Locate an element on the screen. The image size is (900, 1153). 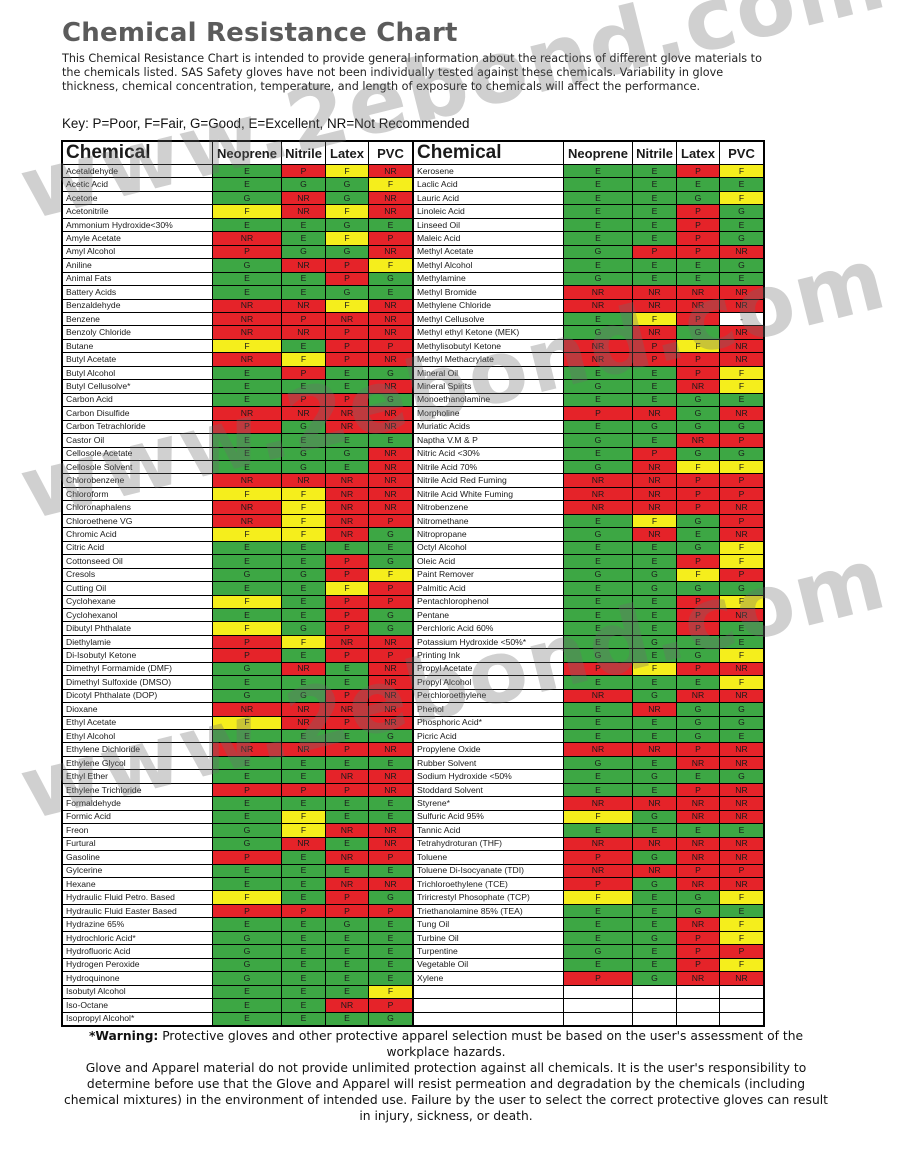
table-row: Lauric Acid E E G F is located at coordinates (588, 198).